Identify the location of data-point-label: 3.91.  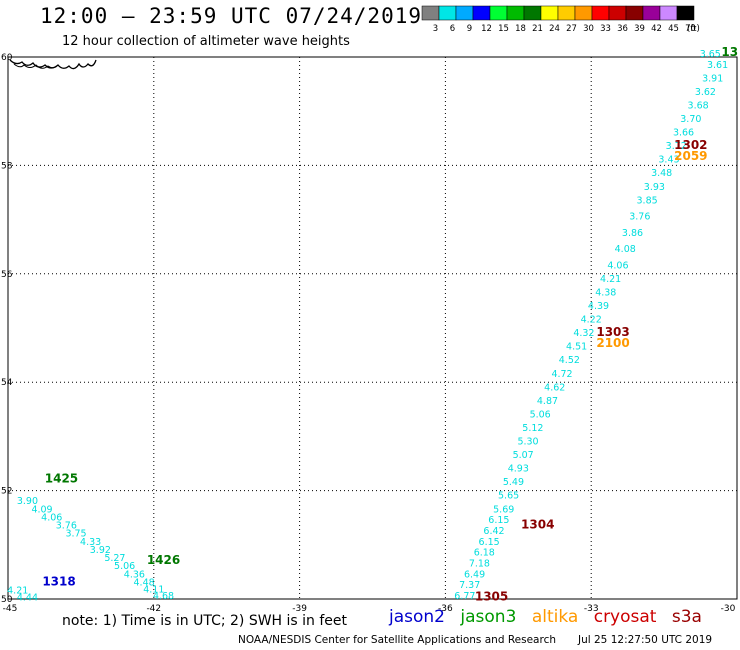
(712, 78).